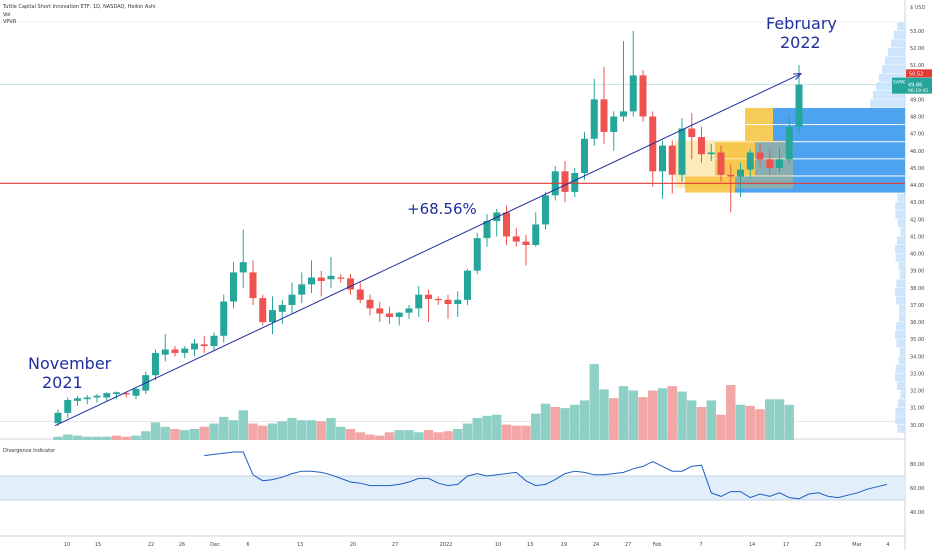 This screenshot has height=550, width=932. What do you see at coordinates (801, 23) in the screenshot?
I see `end-annotation-month: February` at bounding box center [801, 23].